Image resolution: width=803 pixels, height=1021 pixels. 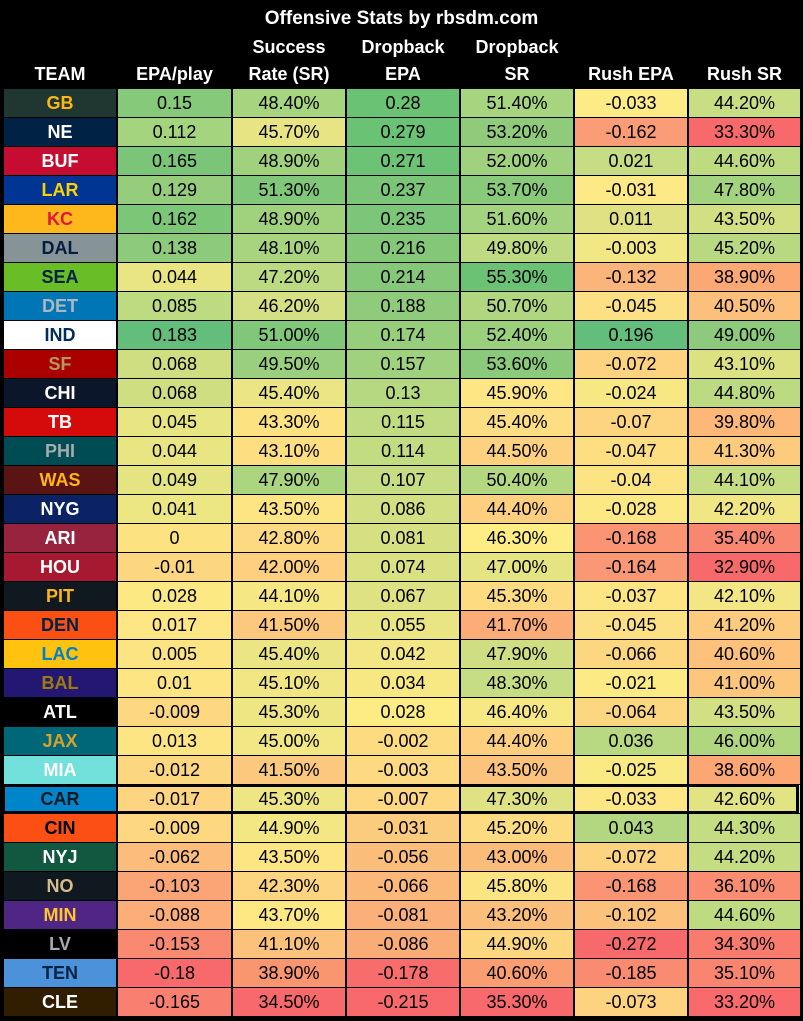 What do you see at coordinates (517, 944) in the screenshot?
I see `stat-cell: 44.90%` at bounding box center [517, 944].